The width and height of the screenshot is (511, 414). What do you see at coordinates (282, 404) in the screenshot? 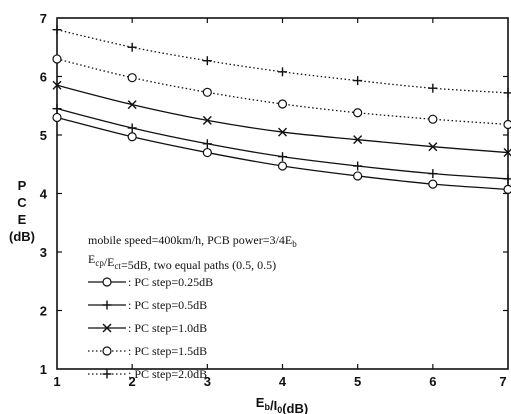
I see `x-axis-title: Eb/I0(dB)` at bounding box center [282, 404].